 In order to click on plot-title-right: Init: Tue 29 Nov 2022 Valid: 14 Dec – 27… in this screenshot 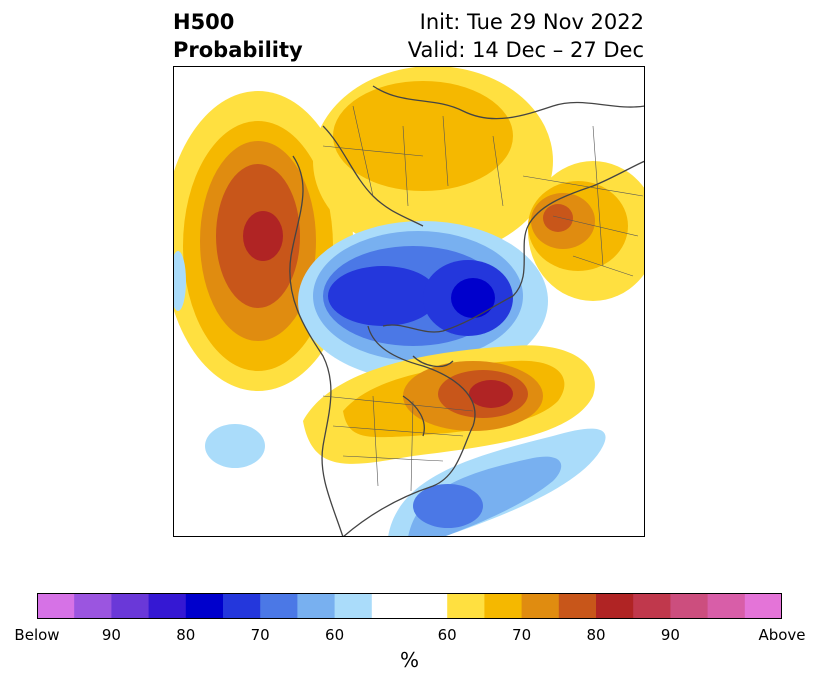, I will do `click(526, 36)`.